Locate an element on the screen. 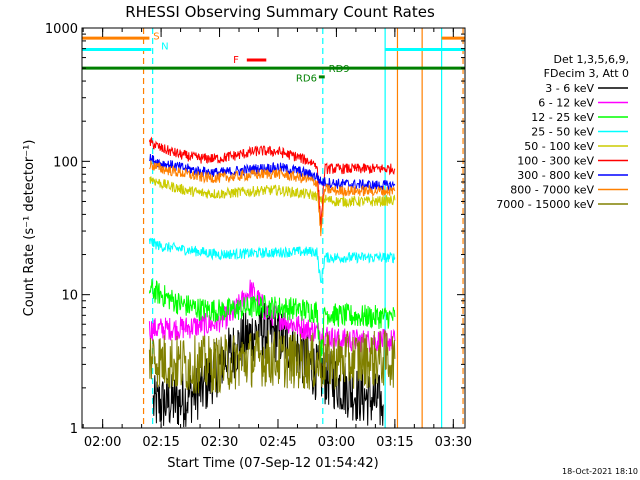 This screenshot has height=480, width=640. chart-title: RHESSI Observing Summary Count Rates is located at coordinates (280, 12).